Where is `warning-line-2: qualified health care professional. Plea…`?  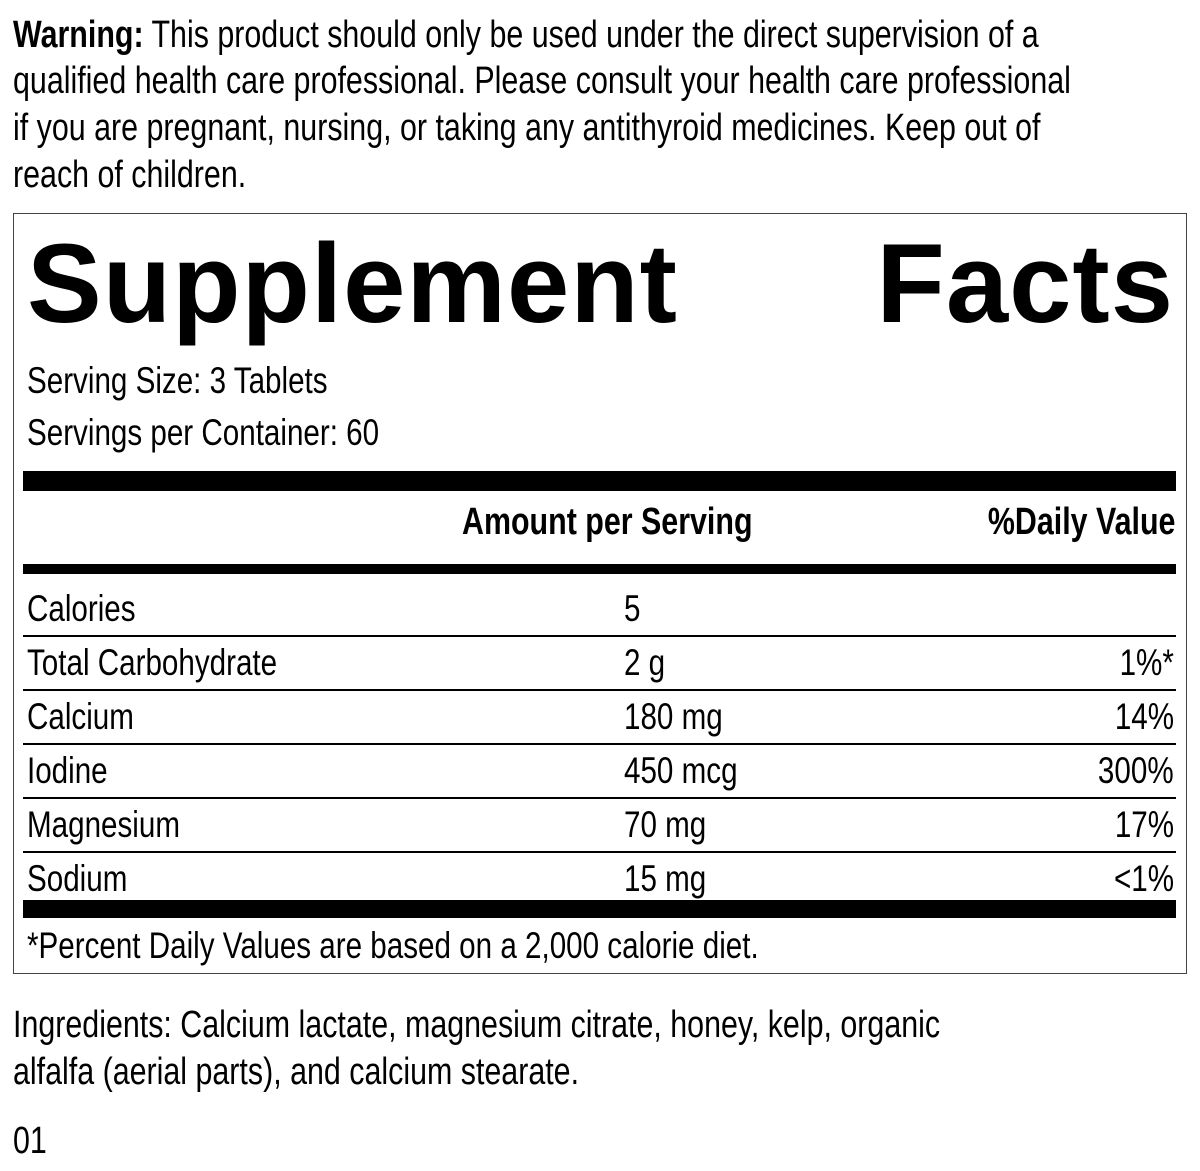 warning-line-2: qualified health care professional. Plea… is located at coordinates (542, 81).